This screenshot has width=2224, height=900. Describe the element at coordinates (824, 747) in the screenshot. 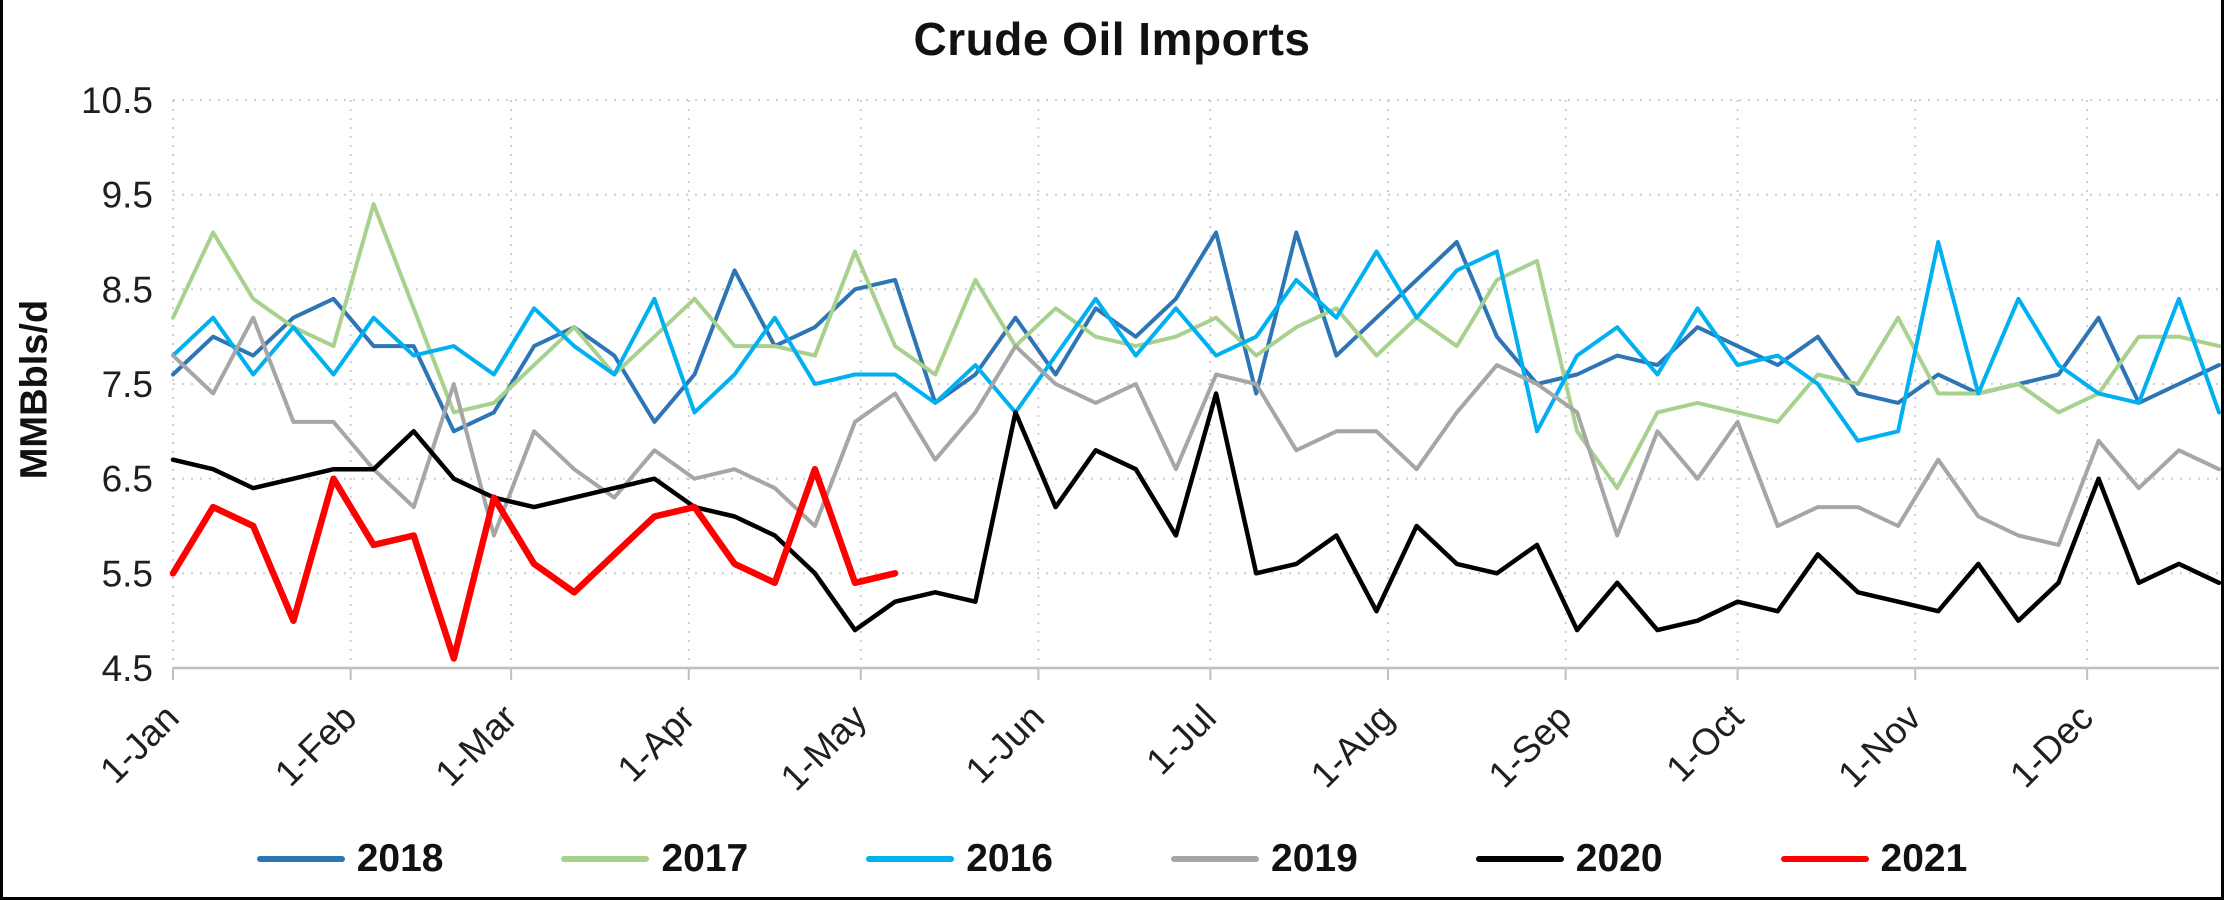

I see `x-tick-label: 1-May` at that location.